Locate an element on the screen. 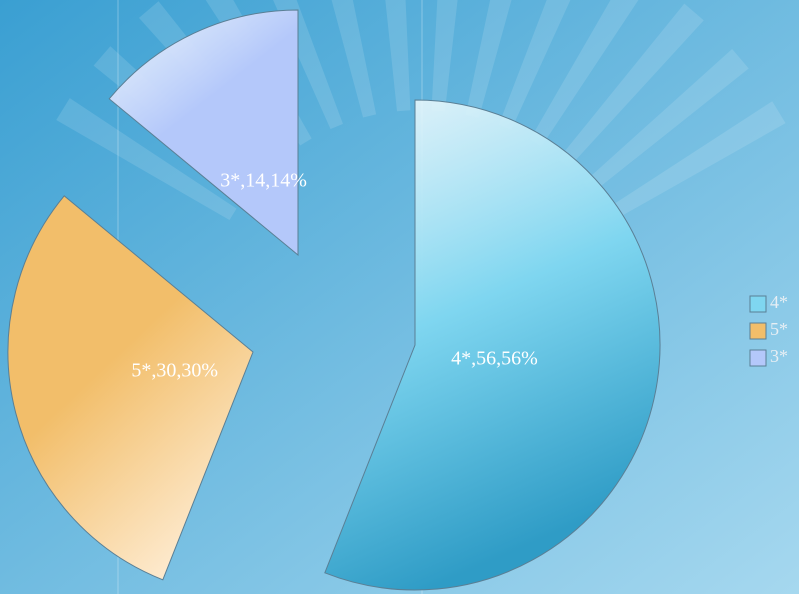 This screenshot has height=594, width=799. legend-label: 5* is located at coordinates (779, 329).